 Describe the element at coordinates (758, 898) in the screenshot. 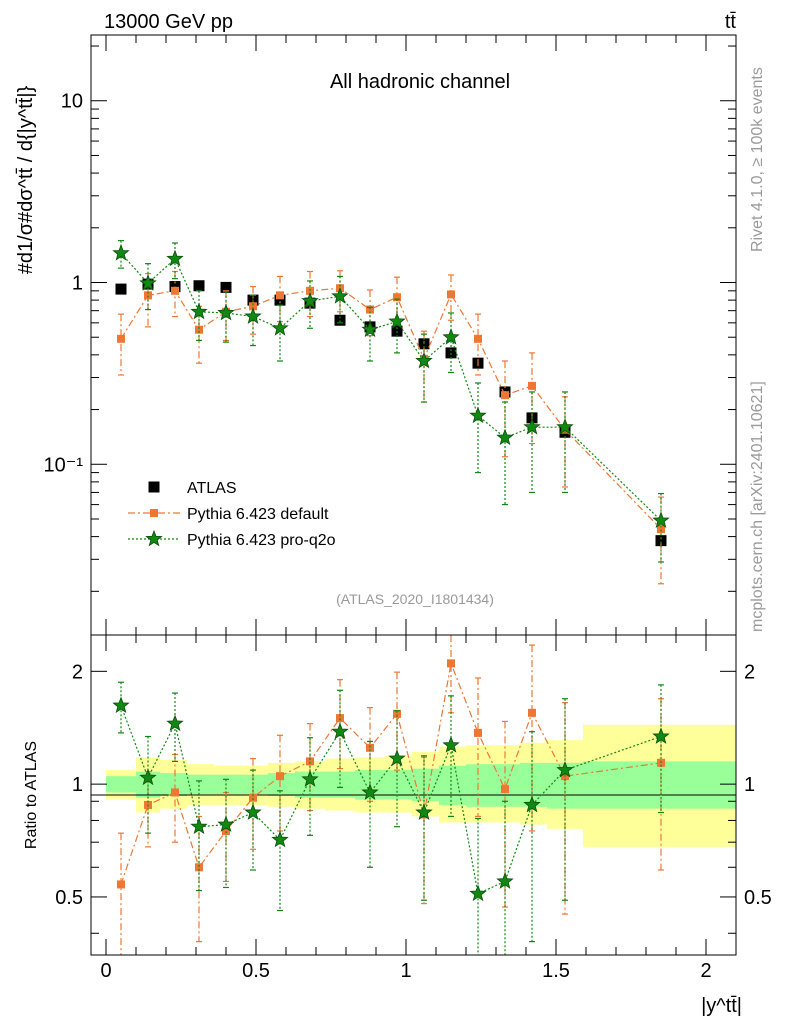

I see `ratio-y-tick-label-right: 0.5` at that location.